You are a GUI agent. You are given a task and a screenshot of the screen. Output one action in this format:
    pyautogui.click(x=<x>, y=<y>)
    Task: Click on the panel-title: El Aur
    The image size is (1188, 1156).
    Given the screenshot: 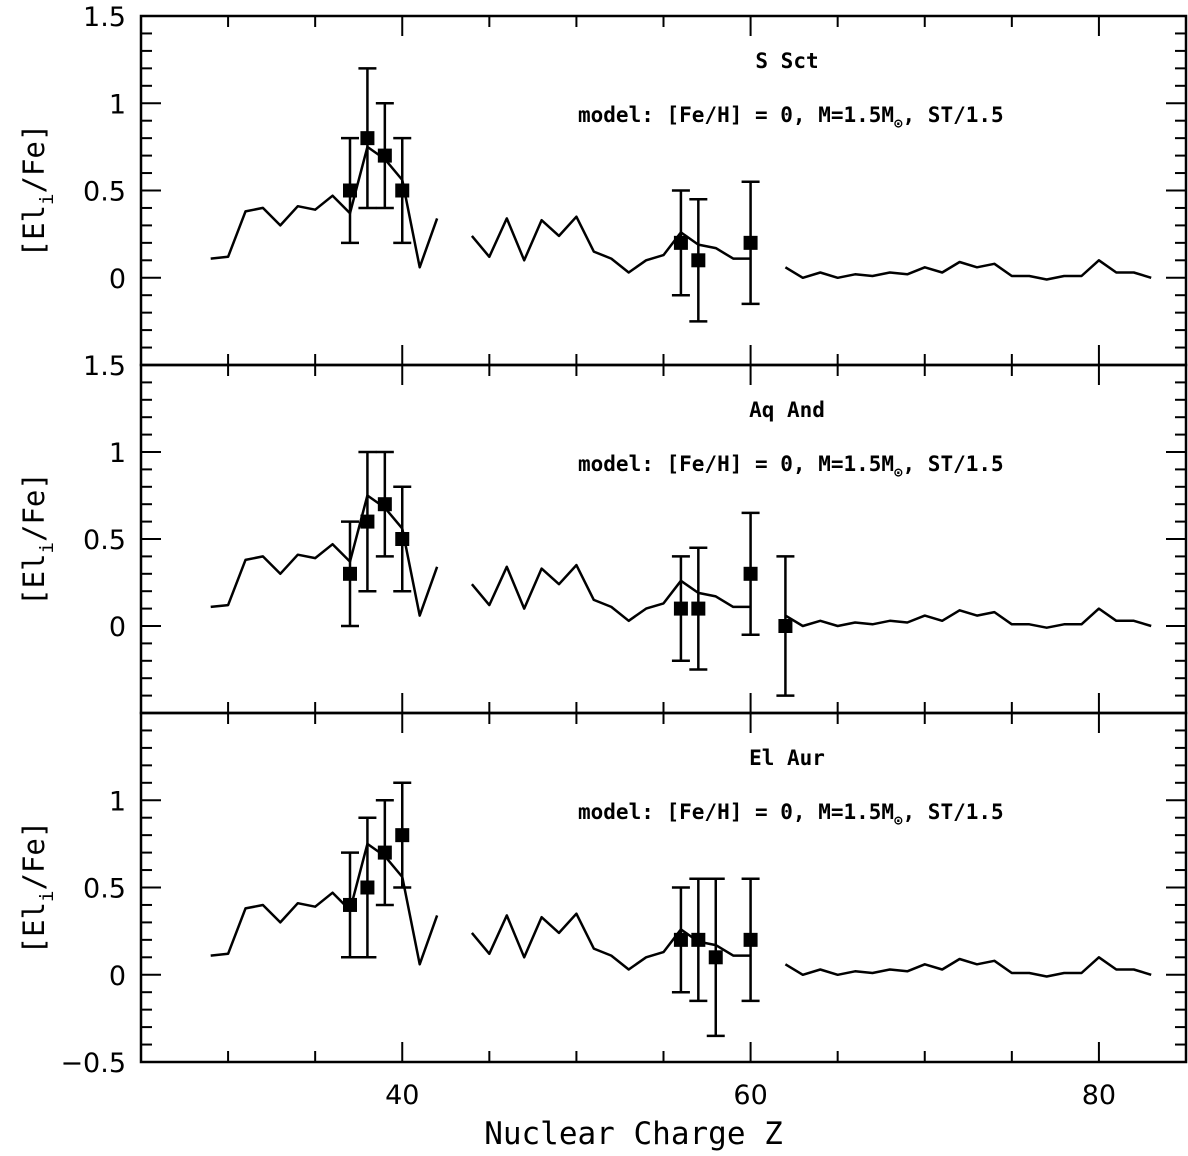 What is the action you would take?
    pyautogui.click(x=787, y=758)
    